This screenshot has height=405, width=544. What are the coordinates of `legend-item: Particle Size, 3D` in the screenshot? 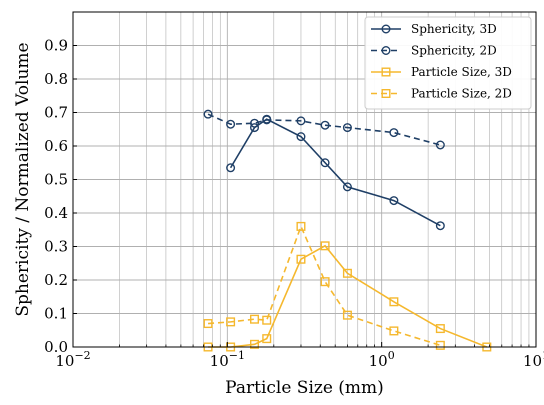 It's located at (441, 72).